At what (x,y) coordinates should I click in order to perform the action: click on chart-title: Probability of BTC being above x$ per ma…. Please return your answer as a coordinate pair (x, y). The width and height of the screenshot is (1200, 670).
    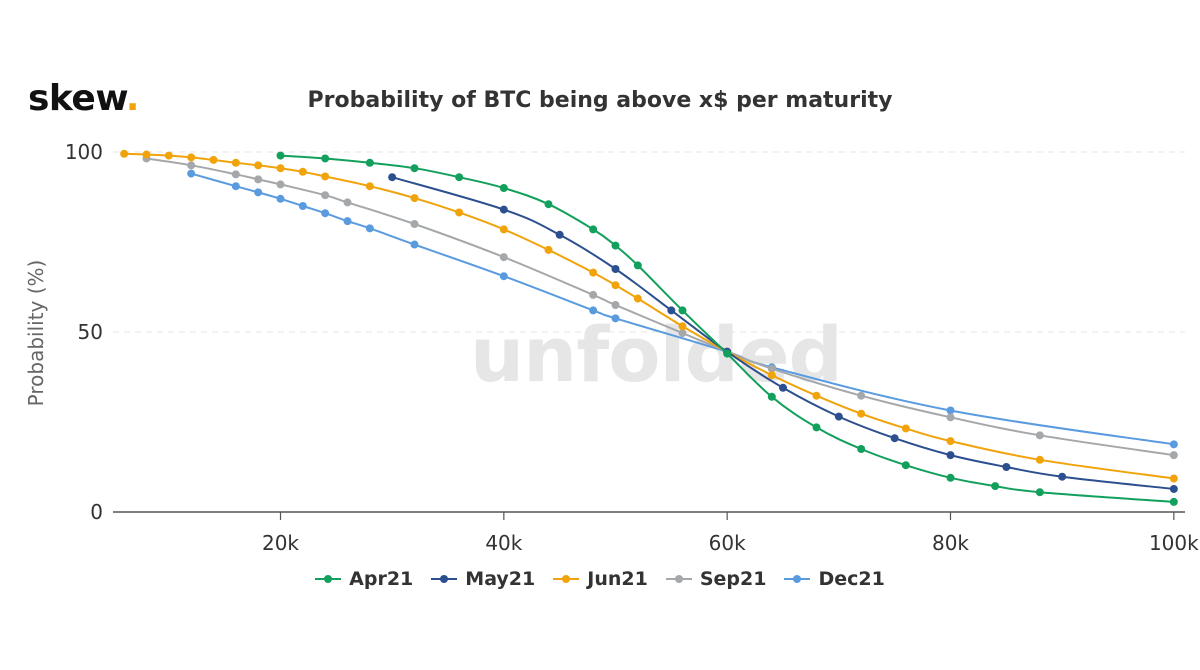
    Looking at the image, I should click on (600, 100).